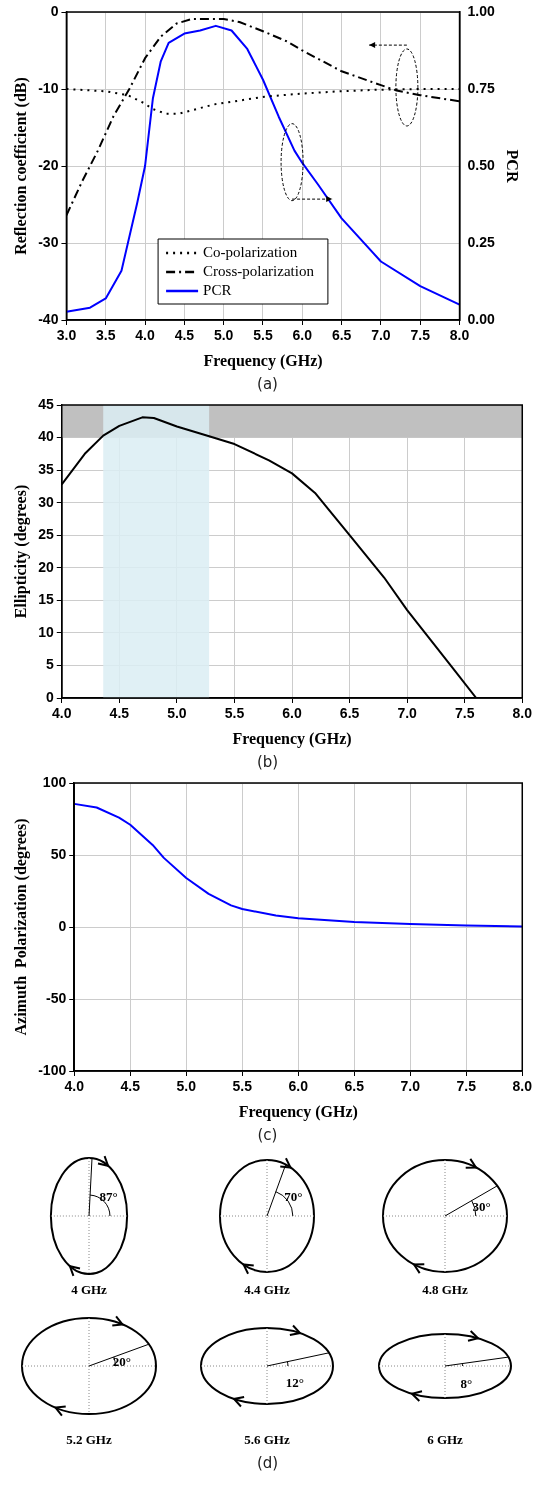 The width and height of the screenshot is (535, 1509). Describe the element at coordinates (46, 566) in the screenshot. I see `y-tick-label: 20` at that location.